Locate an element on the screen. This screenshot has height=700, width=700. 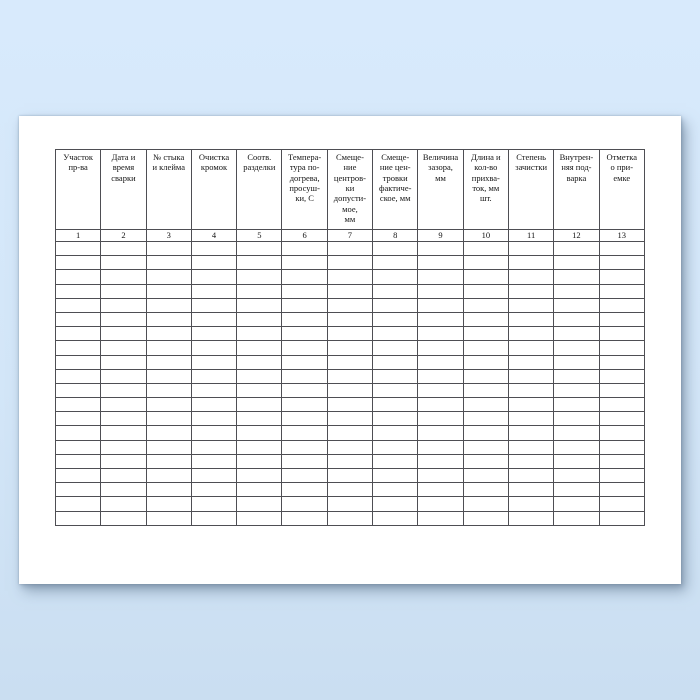
column-header-5: Соотв. разделки is located at coordinates (259, 189).